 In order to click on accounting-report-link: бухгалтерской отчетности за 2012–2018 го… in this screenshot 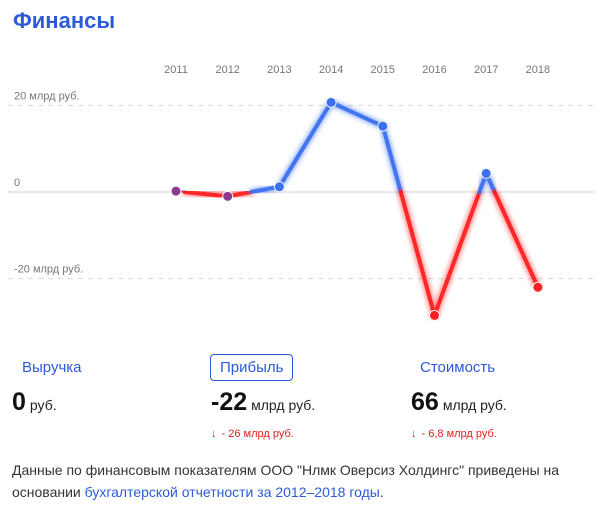, I will do `click(232, 492)`.